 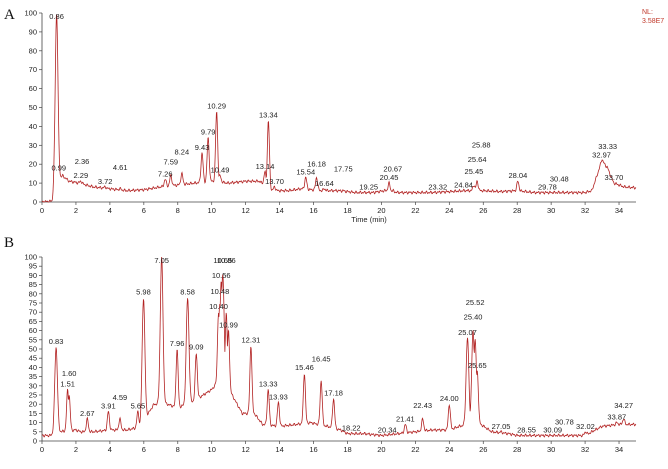 What do you see at coordinates (33, 303) in the screenshot?
I see `y-tick-label: 75` at bounding box center [33, 303].